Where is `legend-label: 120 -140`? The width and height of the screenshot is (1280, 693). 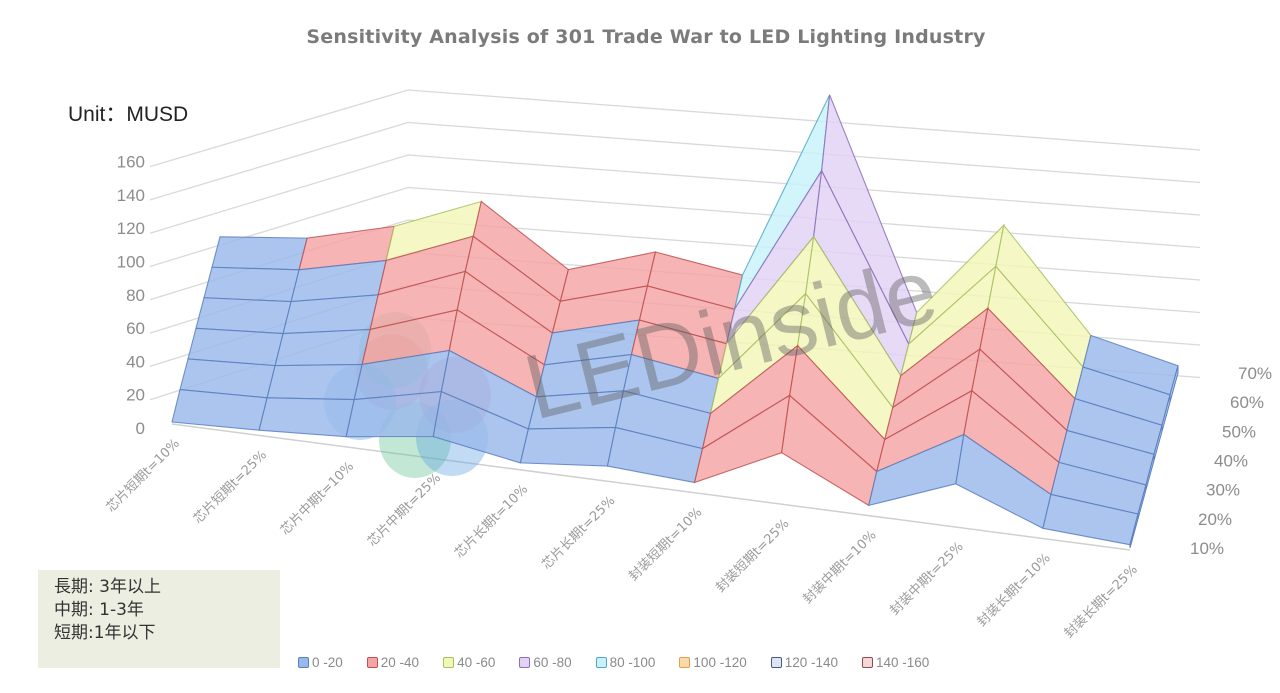 legend-label: 120 -140 is located at coordinates (811, 662).